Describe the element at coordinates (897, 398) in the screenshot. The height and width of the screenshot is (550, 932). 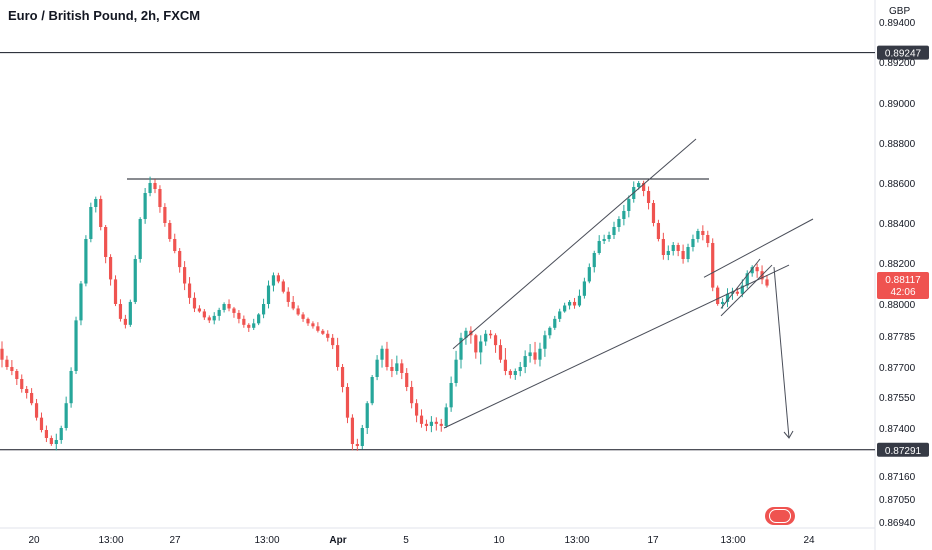
I see `y-tick-label: 0.87550` at that location.